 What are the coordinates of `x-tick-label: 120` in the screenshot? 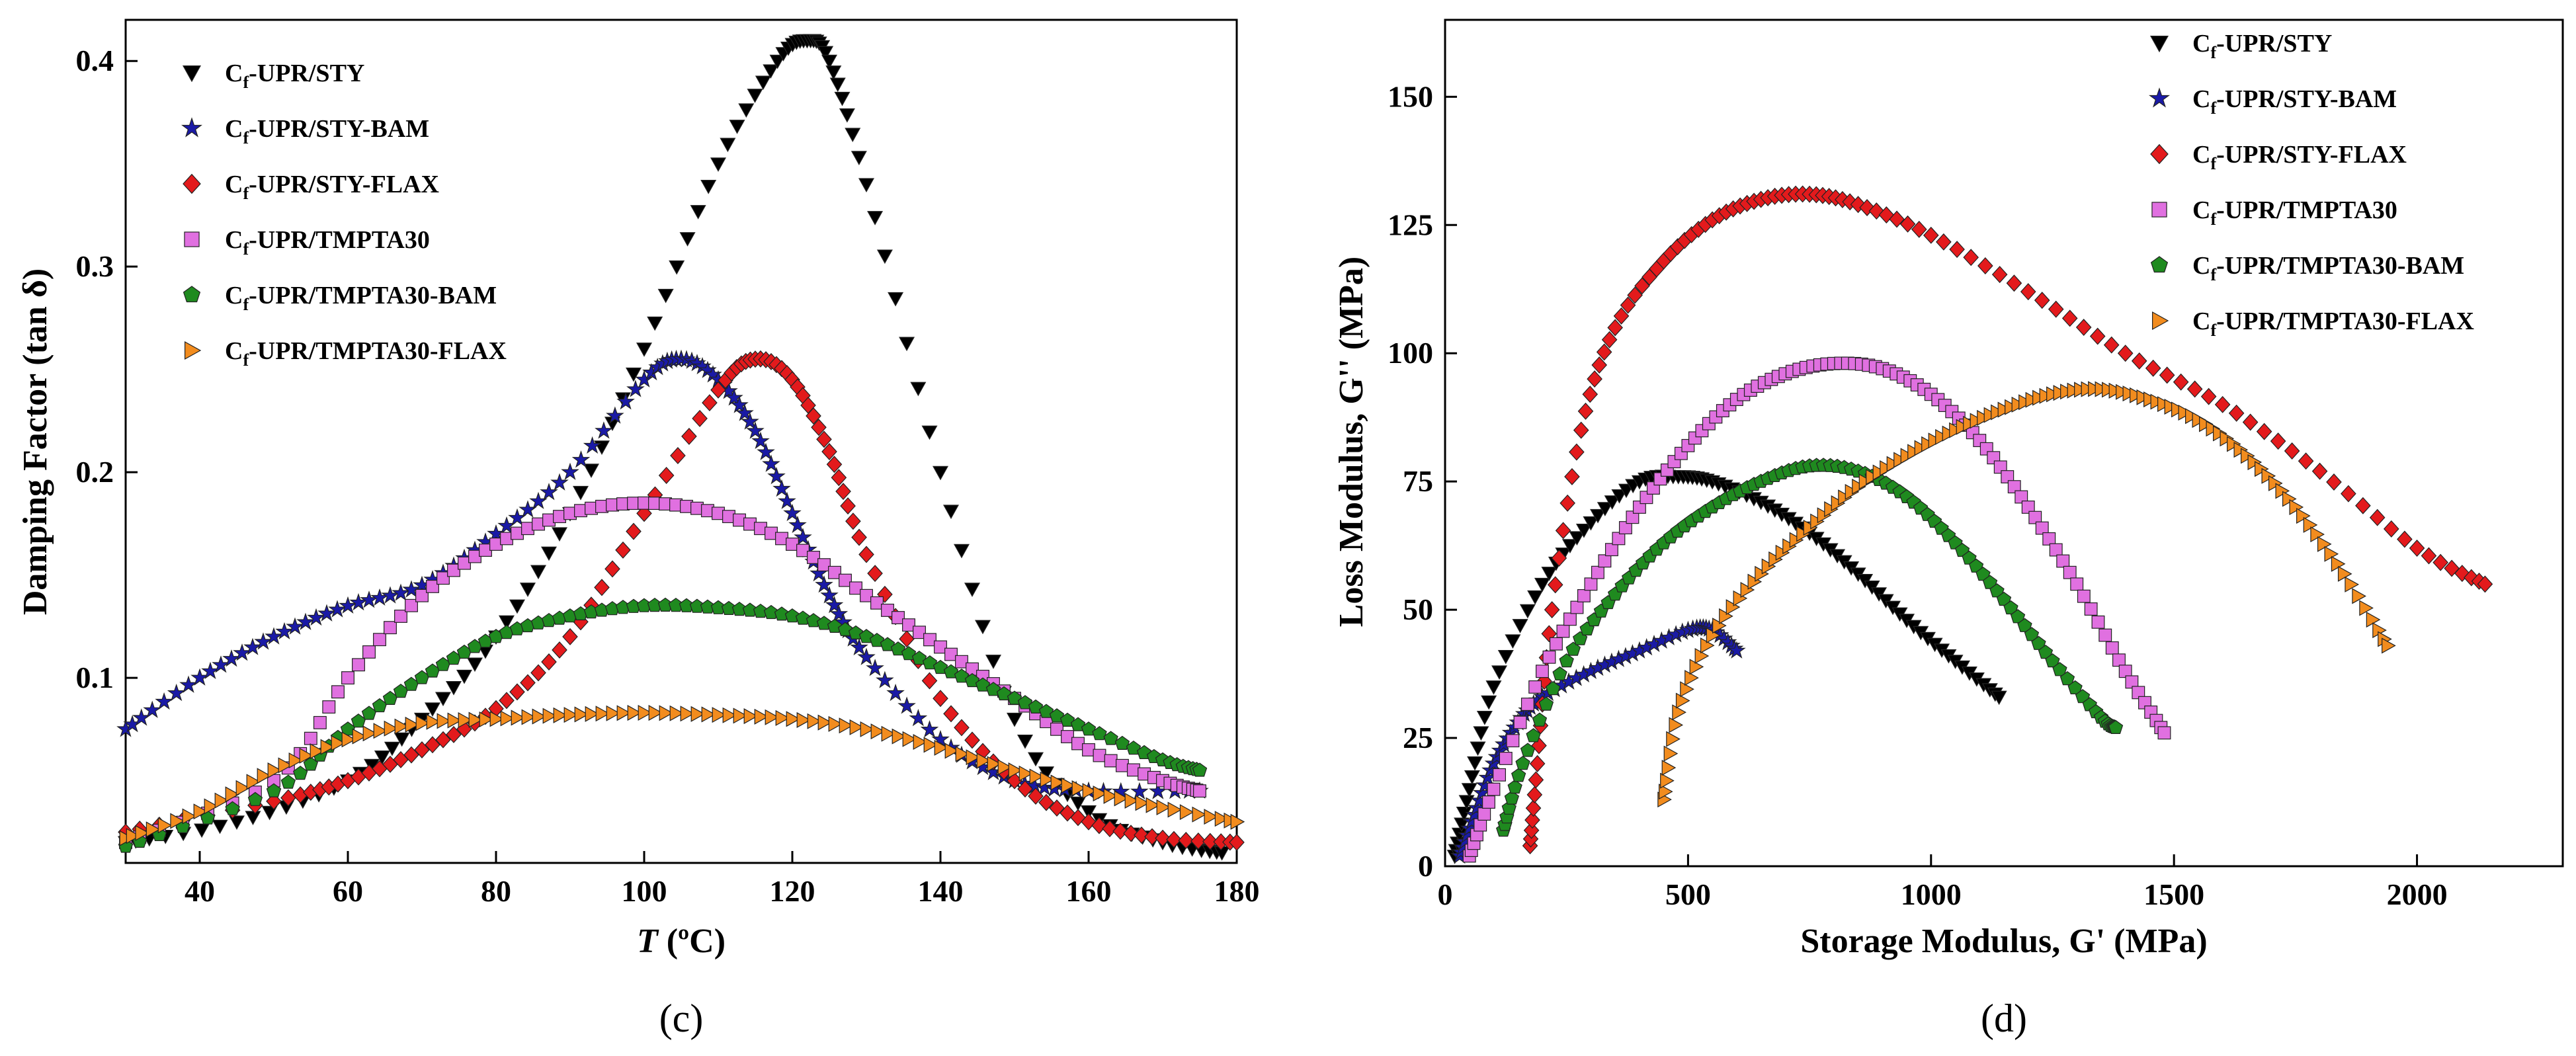 It's located at (792, 891).